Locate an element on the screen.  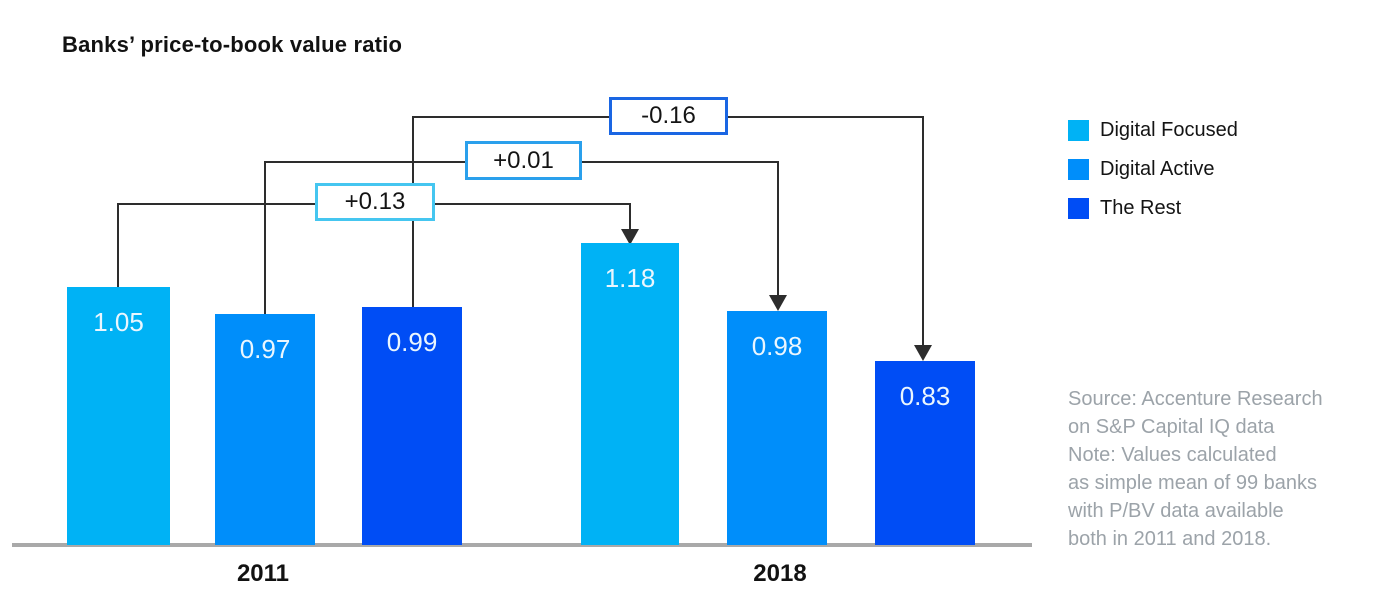
delta-label: -0.16 is located at coordinates (668, 115).